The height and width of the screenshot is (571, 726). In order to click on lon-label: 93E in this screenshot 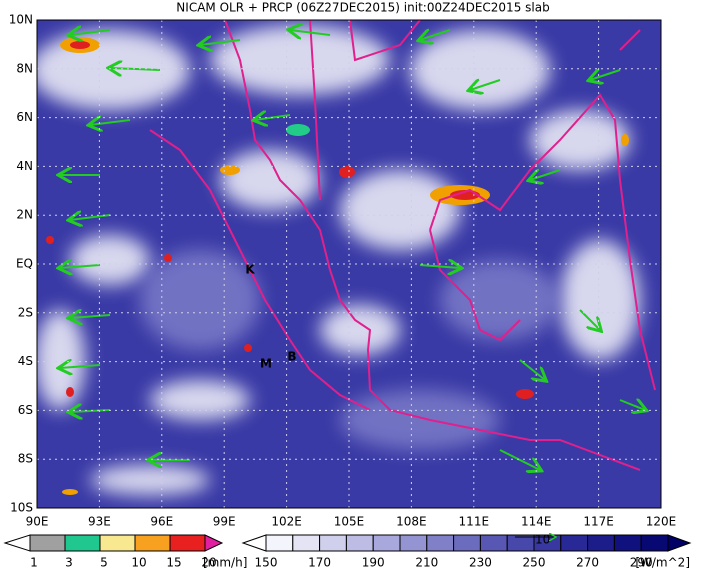, I will do `click(99, 522)`.